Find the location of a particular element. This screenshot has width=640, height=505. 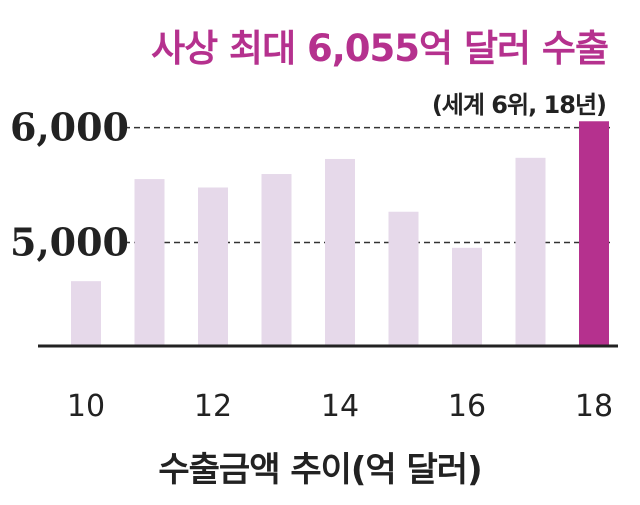

x-tick-label-14: 14 is located at coordinates (340, 406).